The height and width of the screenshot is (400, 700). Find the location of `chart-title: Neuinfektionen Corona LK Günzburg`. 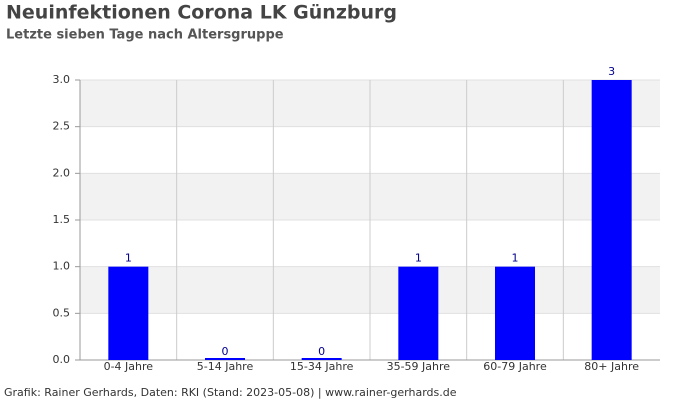

chart-title: Neuinfektionen Corona LK Günzburg is located at coordinates (201, 13).